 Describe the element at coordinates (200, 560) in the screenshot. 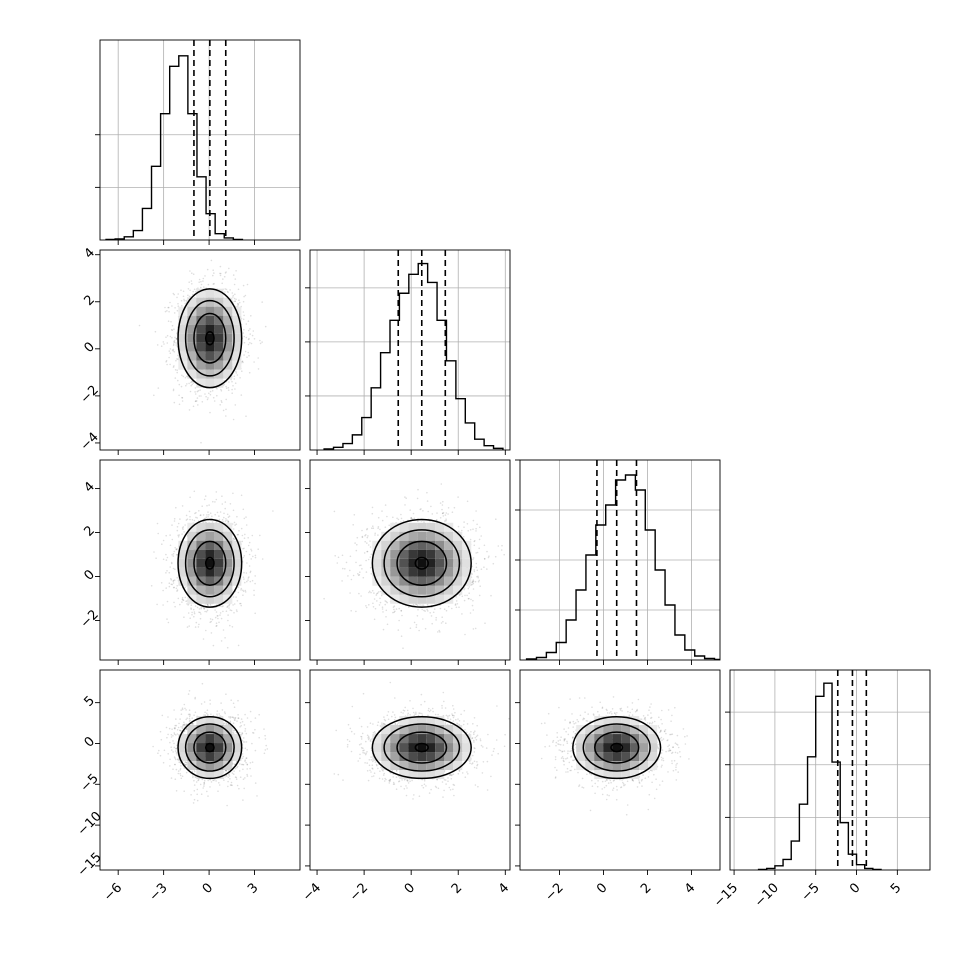

I see `panel-frame` at that location.